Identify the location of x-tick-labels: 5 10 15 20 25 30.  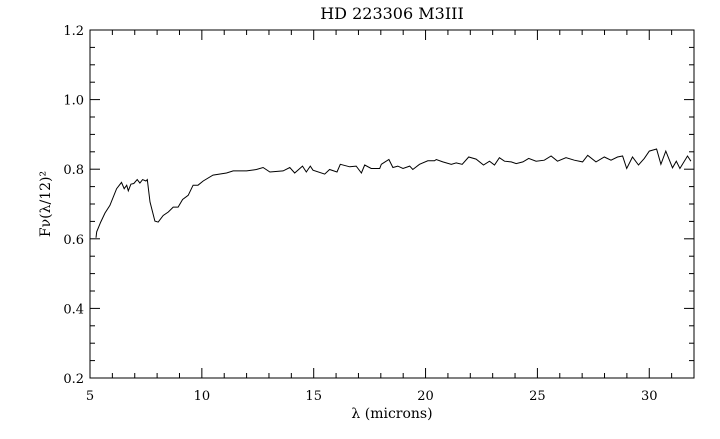
(372, 396).